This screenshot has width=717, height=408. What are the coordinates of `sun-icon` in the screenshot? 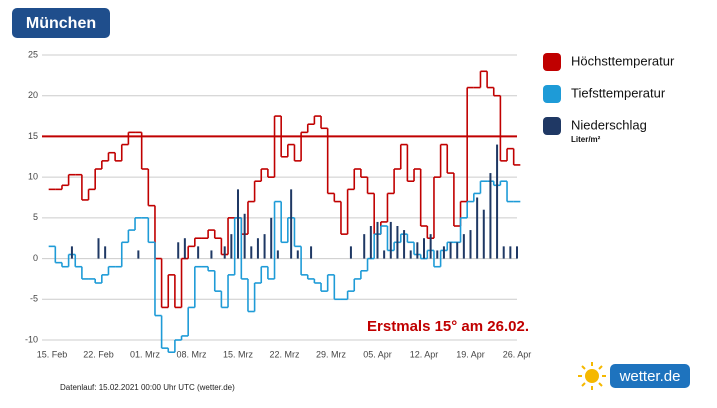 It's located at (592, 376).